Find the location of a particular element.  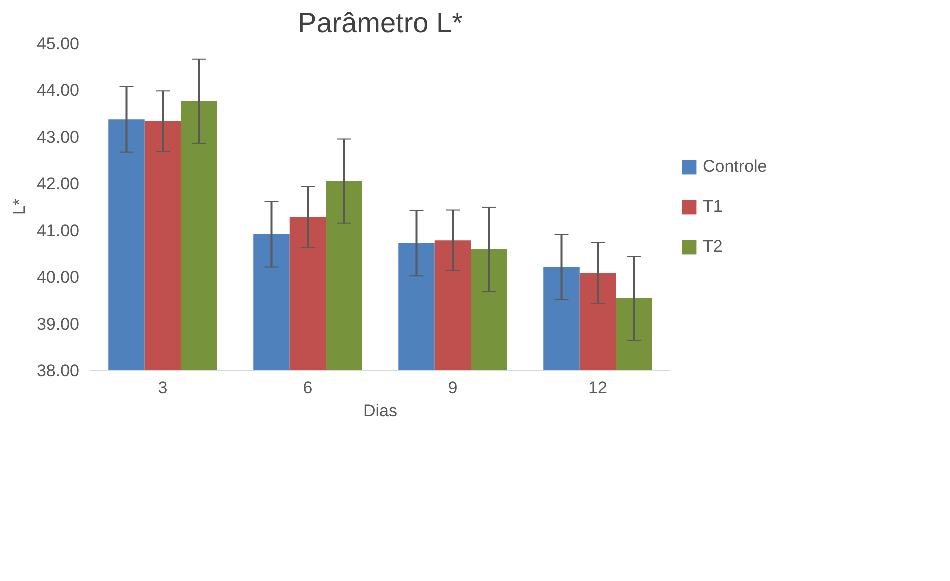

y-tick-label: 45.00 is located at coordinates (58, 44).